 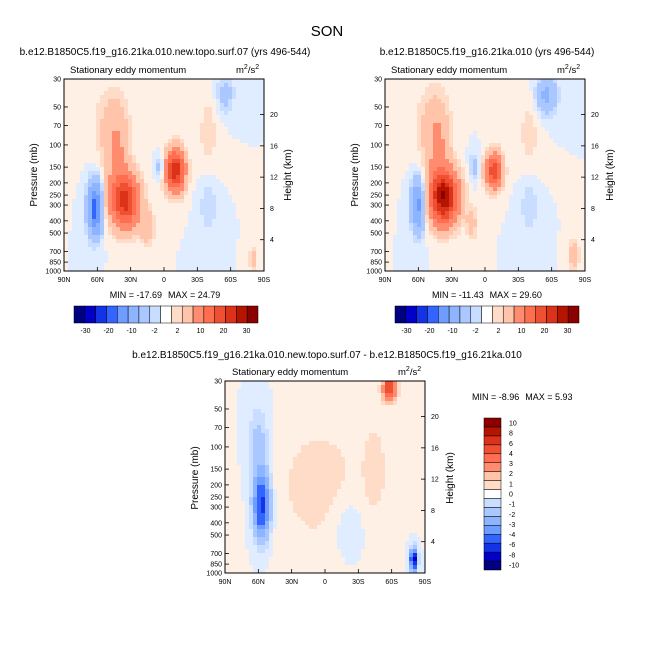 I want to click on colorbar-label: 20, so click(x=224, y=331).